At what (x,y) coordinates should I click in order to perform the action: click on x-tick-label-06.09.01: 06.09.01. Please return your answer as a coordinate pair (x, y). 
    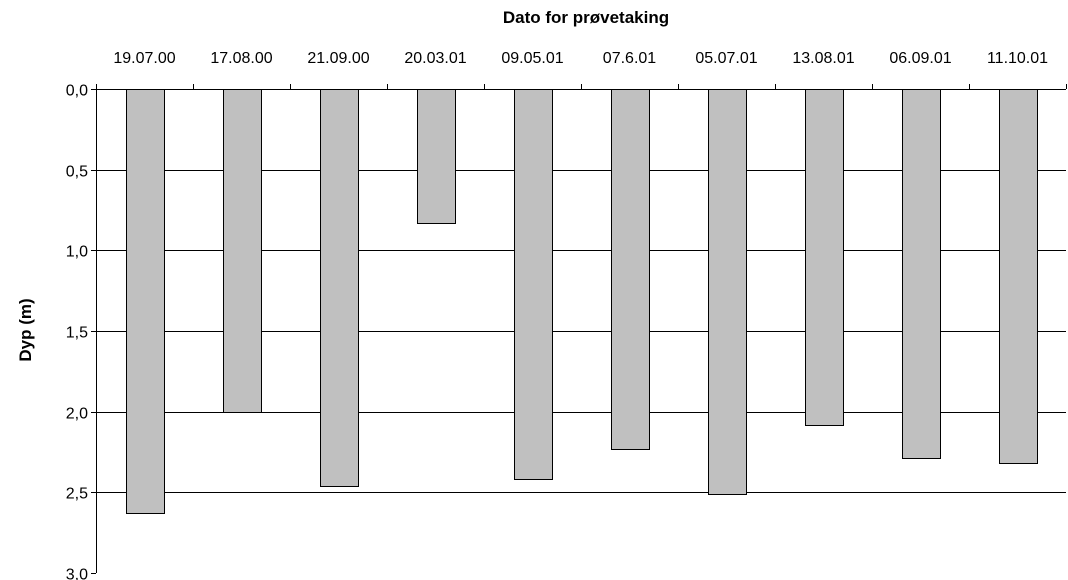
    Looking at the image, I should click on (920, 58).